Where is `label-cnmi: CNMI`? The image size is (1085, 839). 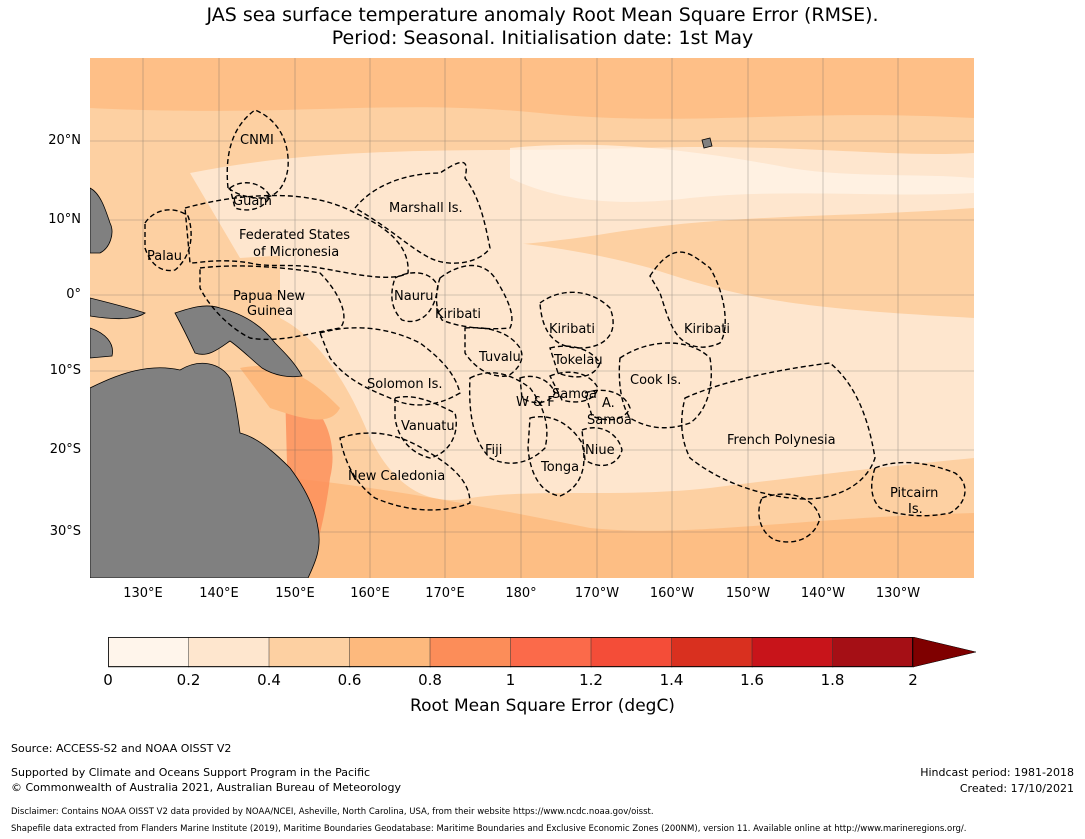
label-cnmi: CNMI is located at coordinates (257, 140).